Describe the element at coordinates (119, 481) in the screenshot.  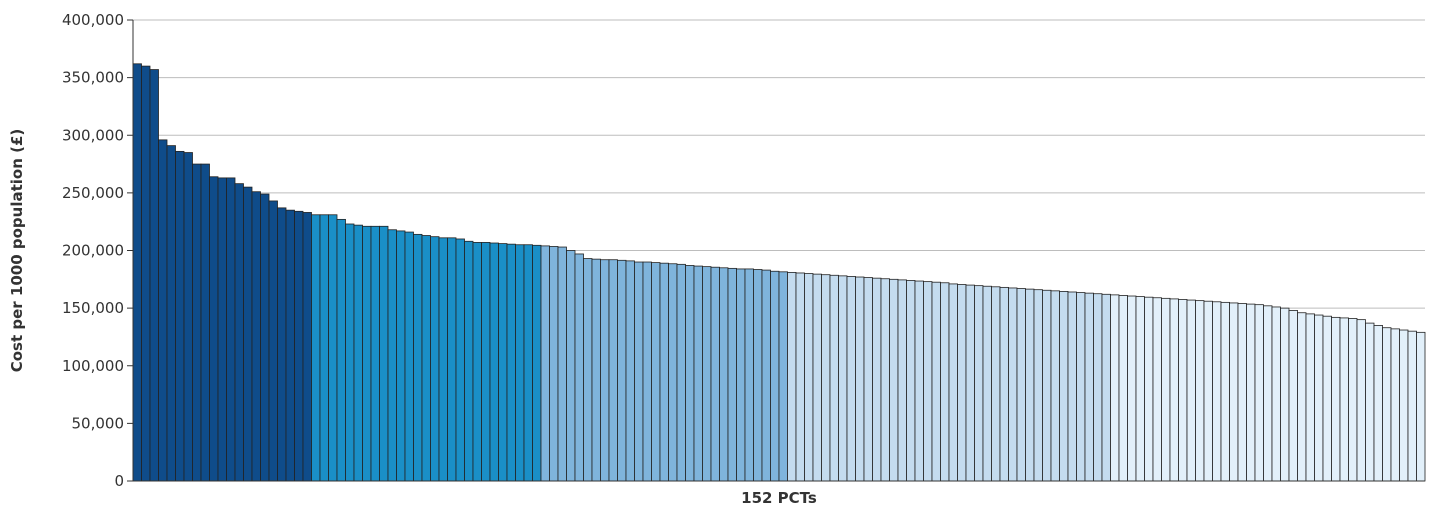
I see `y-tick-label: 0` at that location.